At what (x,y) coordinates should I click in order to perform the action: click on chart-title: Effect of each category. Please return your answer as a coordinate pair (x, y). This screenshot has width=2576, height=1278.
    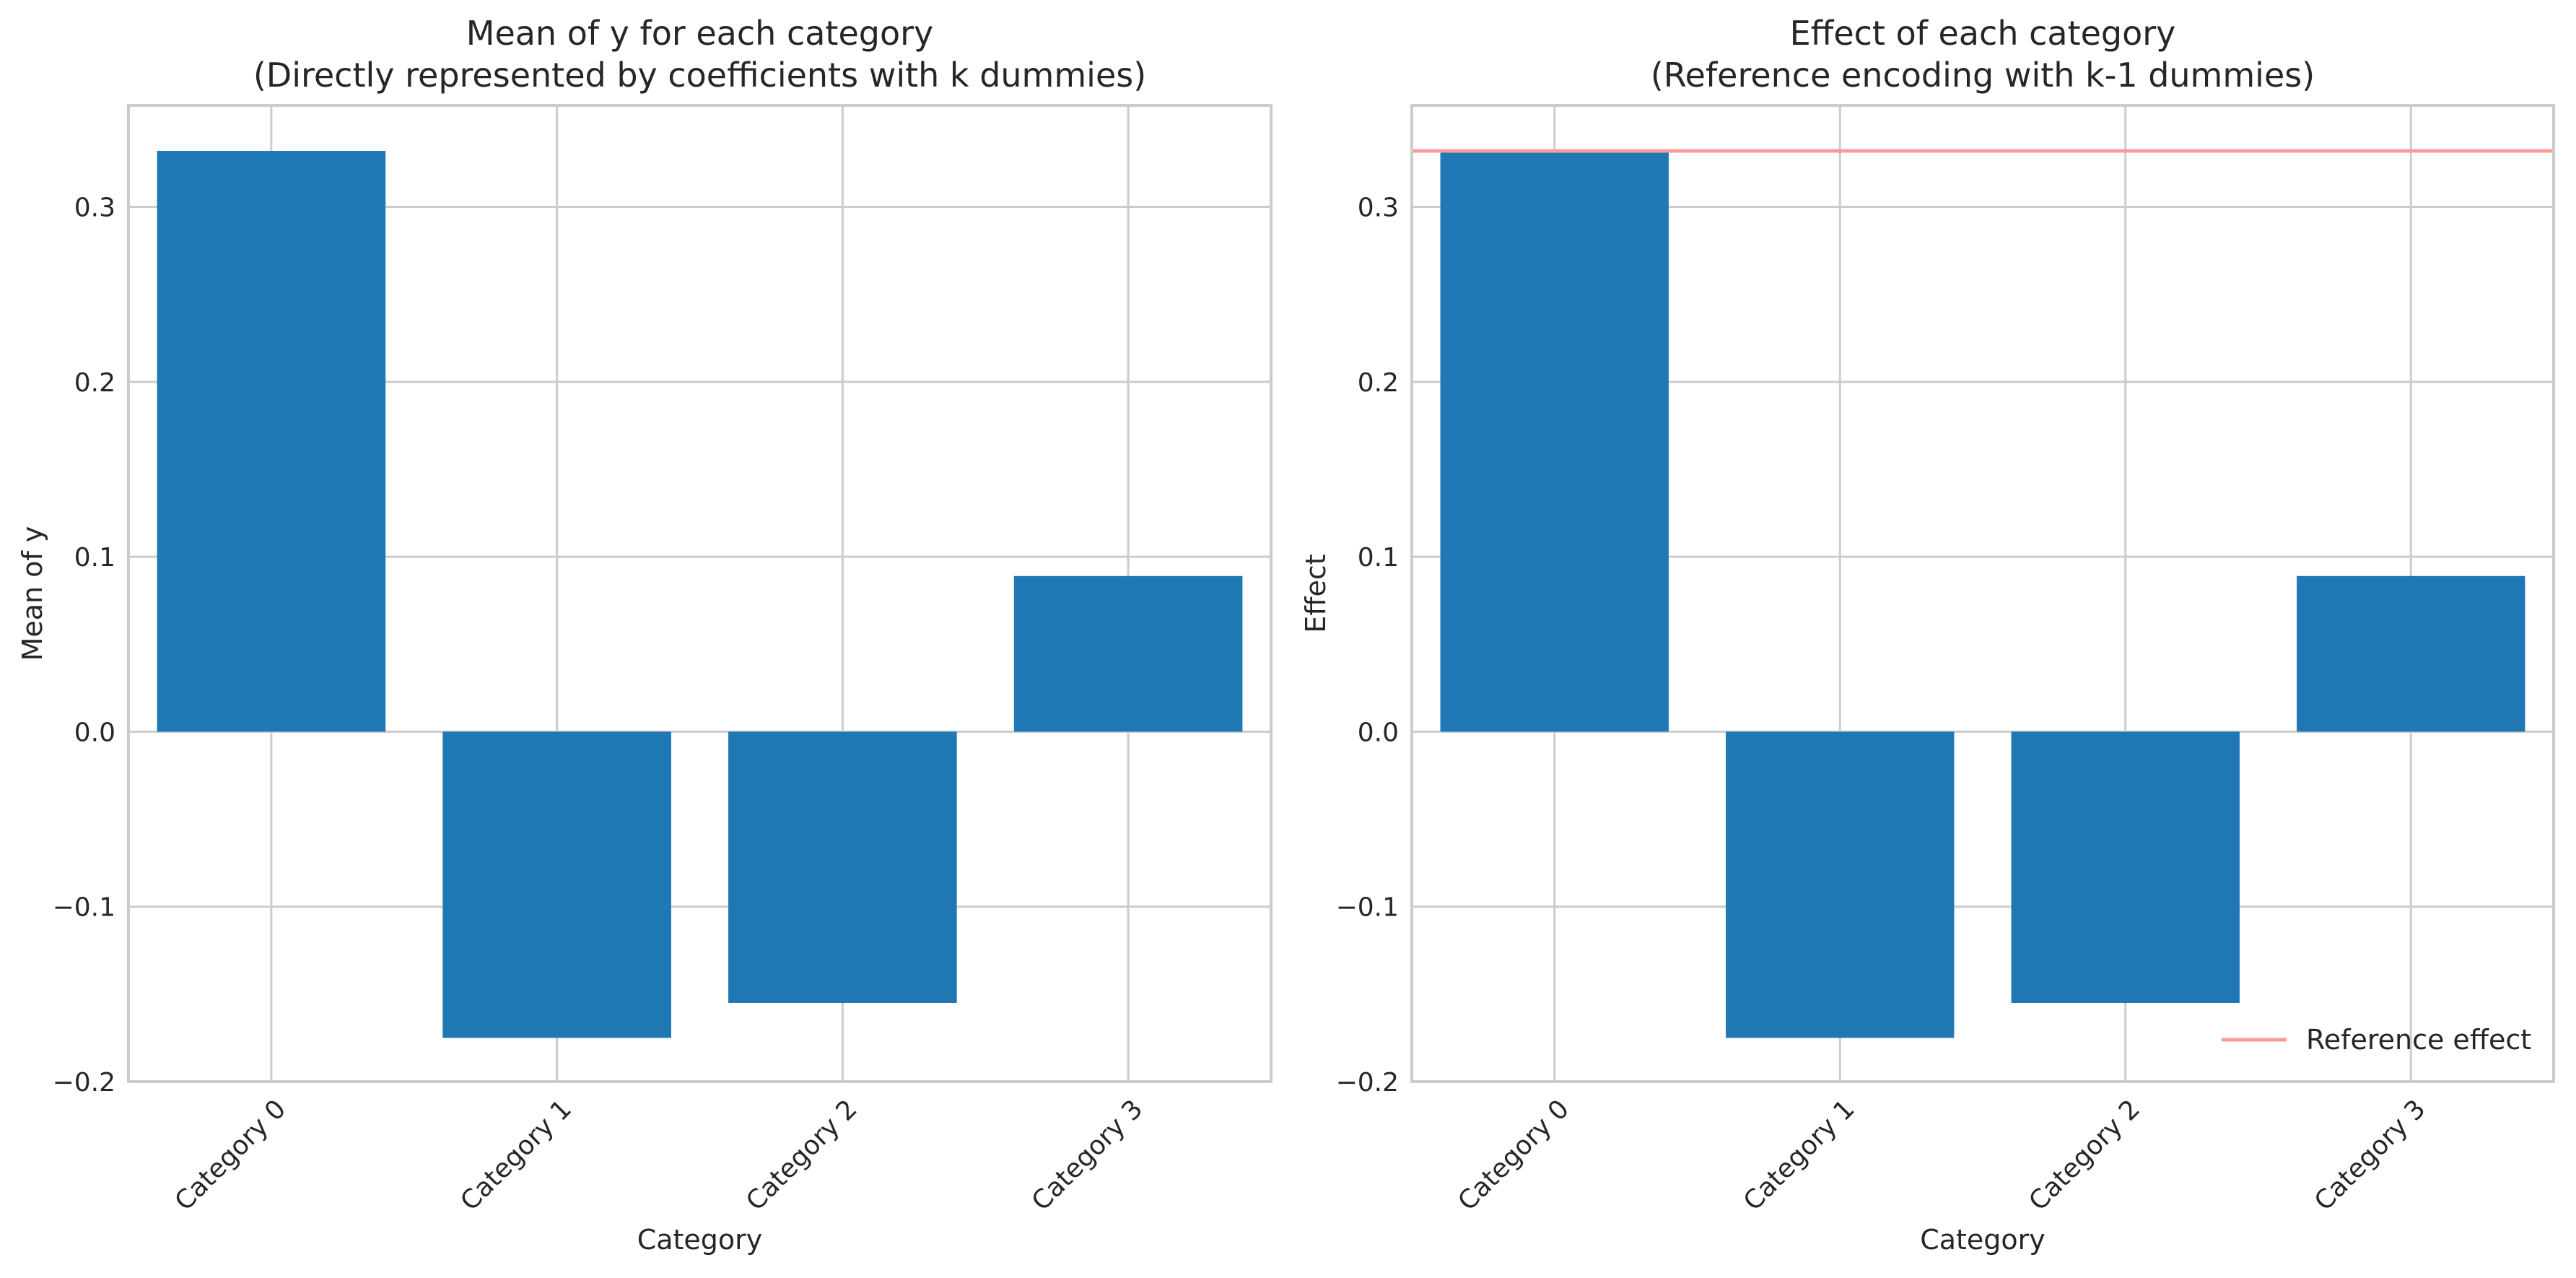
    Looking at the image, I should click on (1983, 33).